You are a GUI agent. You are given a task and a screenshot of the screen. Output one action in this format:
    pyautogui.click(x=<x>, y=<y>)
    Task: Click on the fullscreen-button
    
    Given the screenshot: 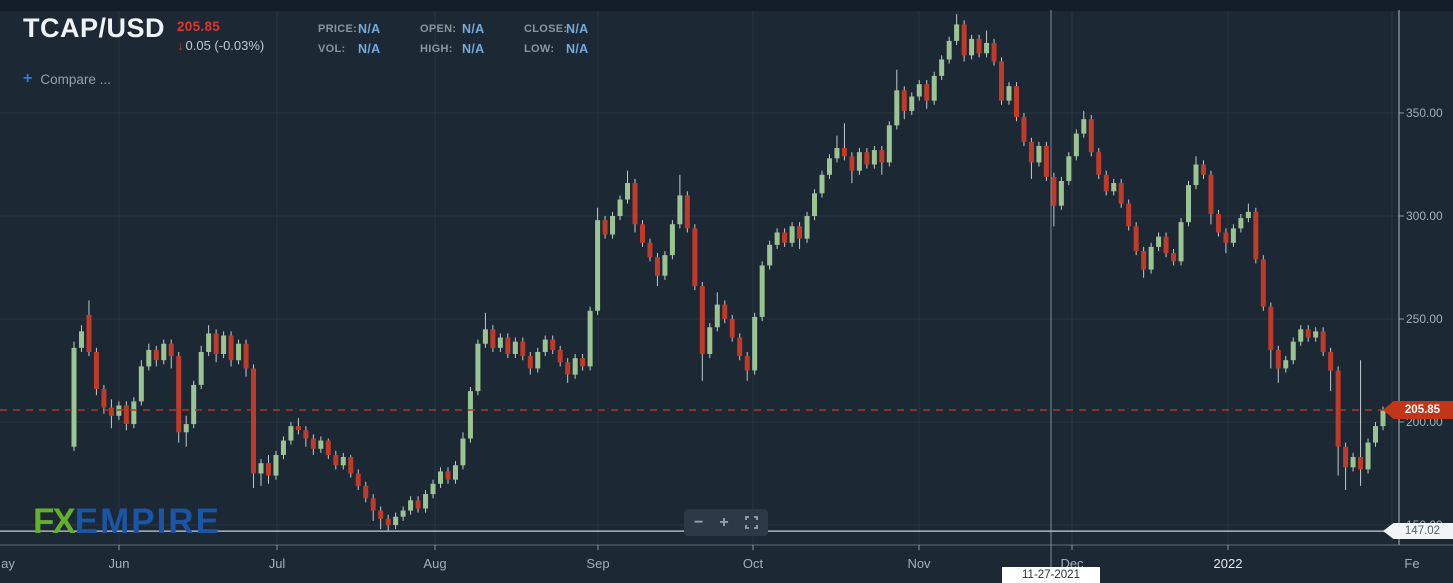 What is the action you would take?
    pyautogui.click(x=751, y=522)
    